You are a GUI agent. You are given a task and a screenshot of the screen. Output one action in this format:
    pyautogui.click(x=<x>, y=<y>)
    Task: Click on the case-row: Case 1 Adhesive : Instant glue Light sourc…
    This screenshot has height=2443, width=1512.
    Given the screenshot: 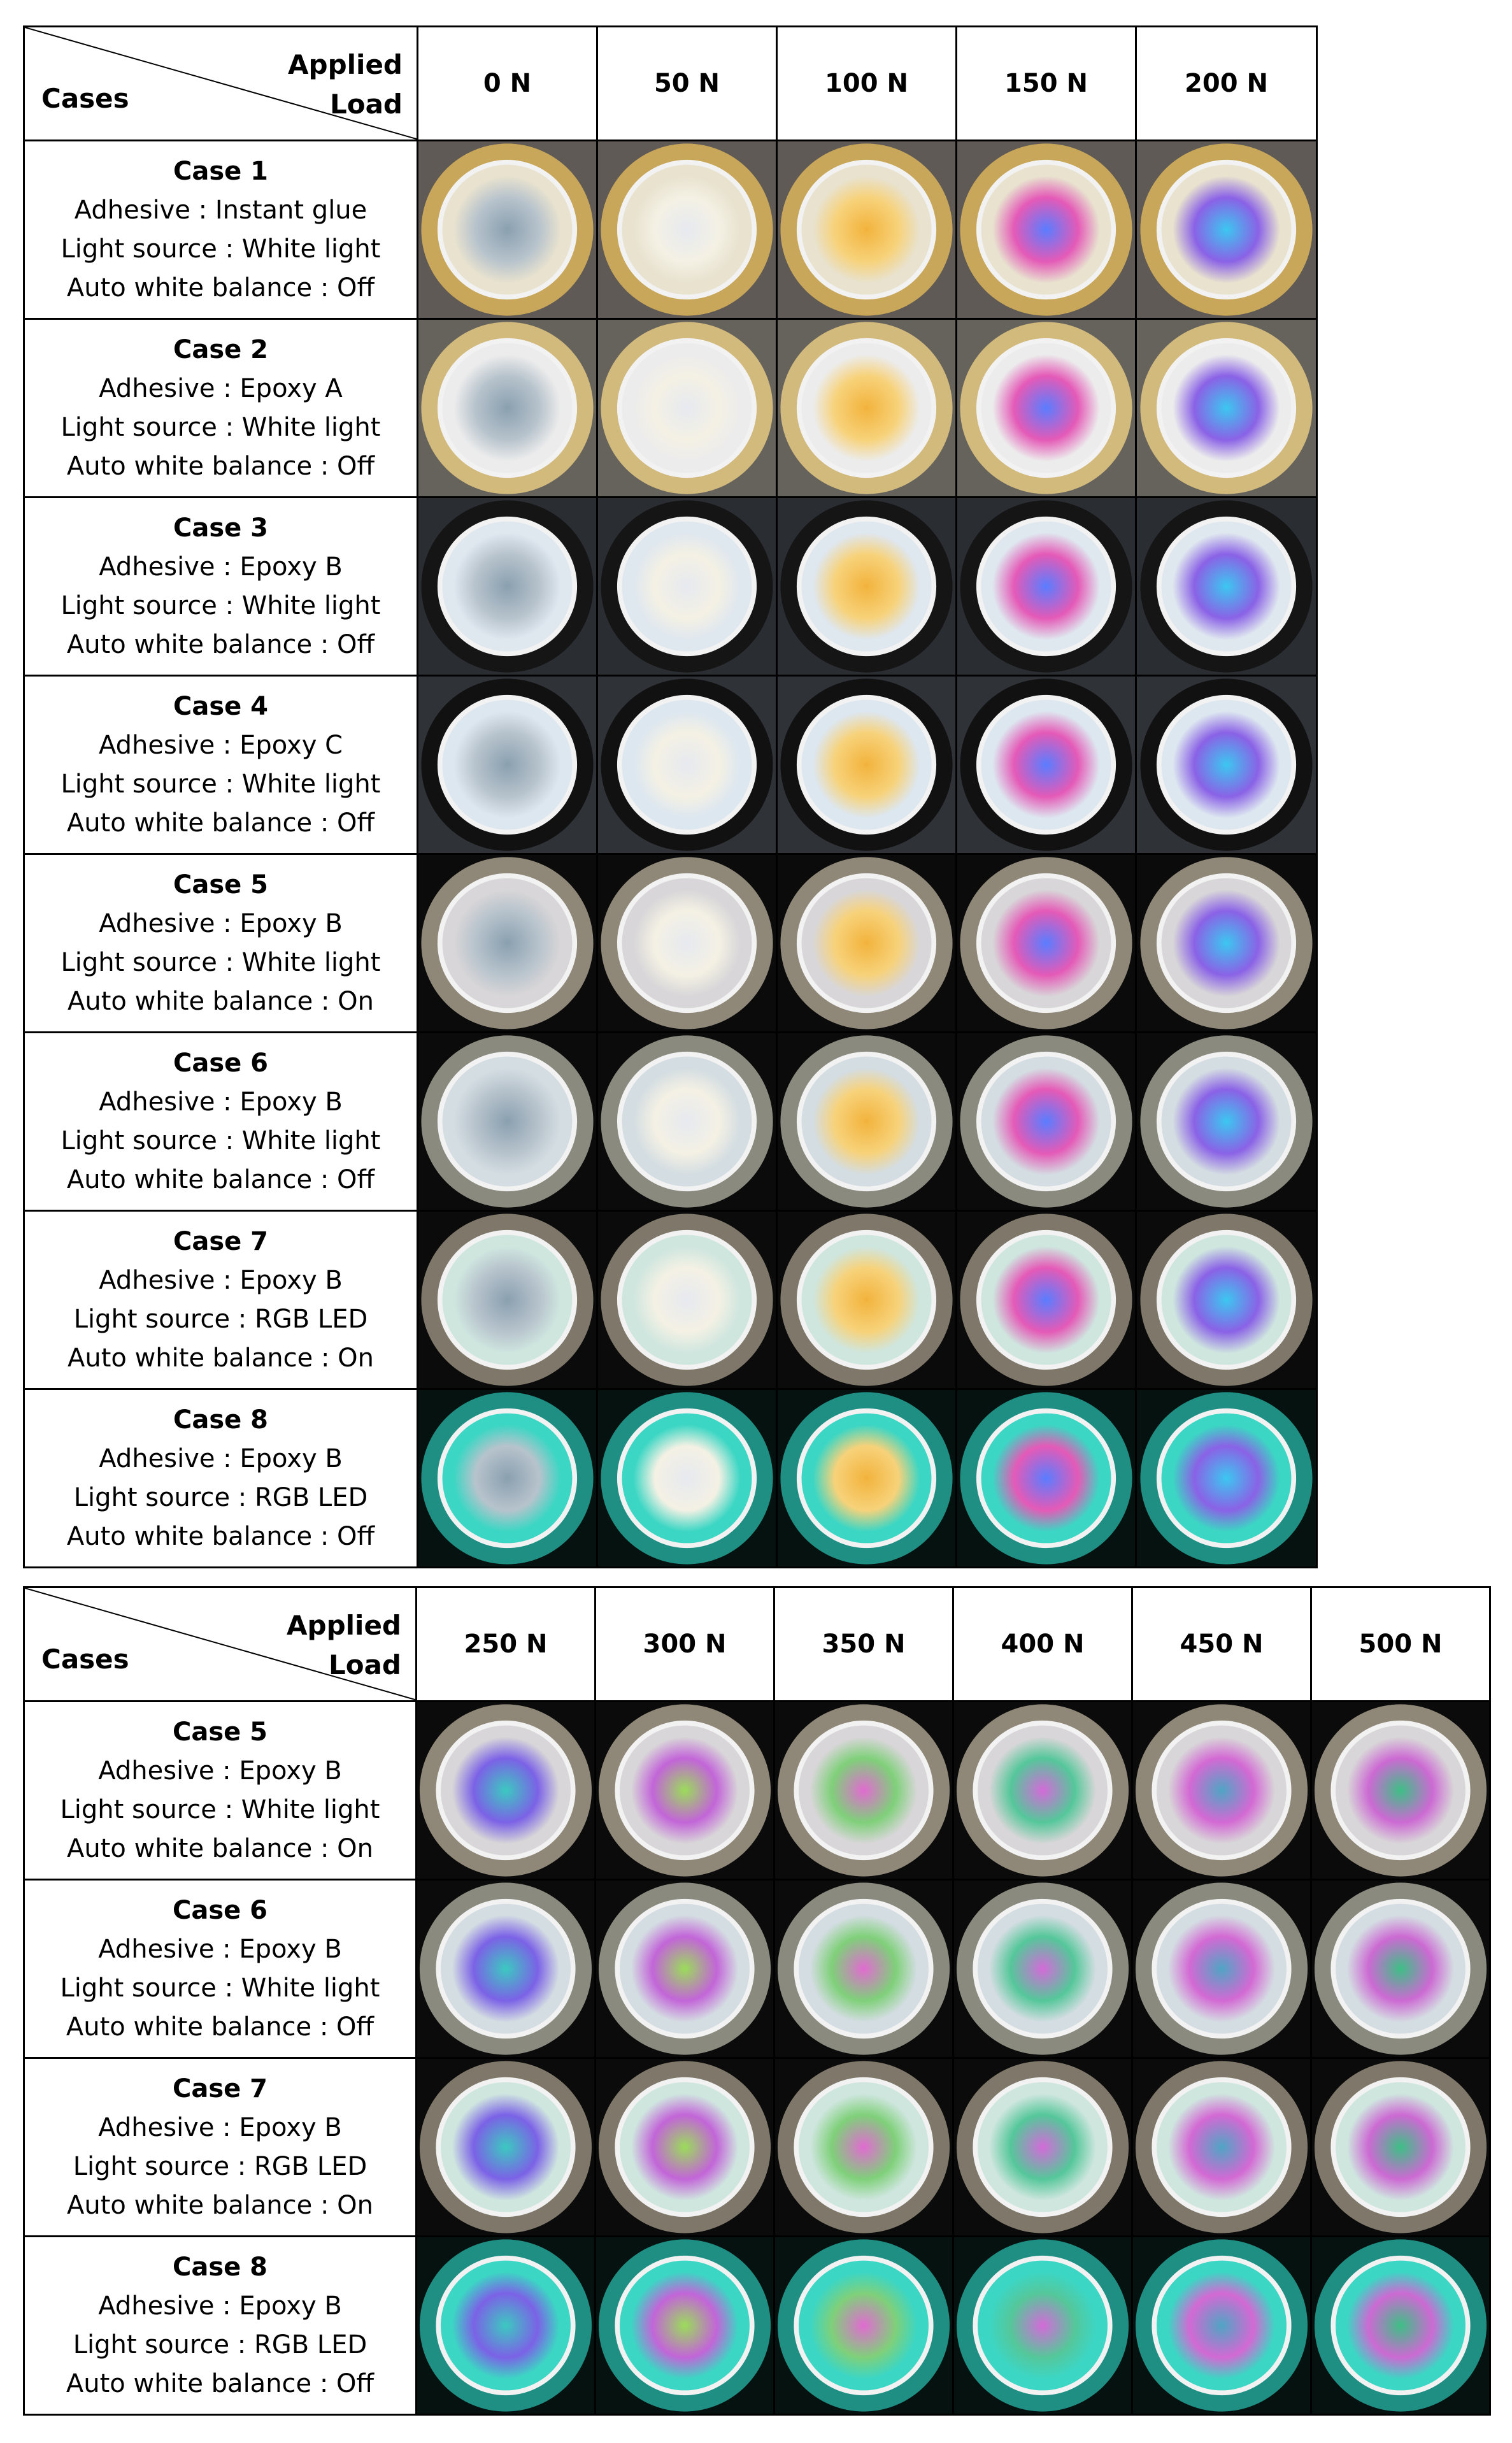 What is the action you would take?
    pyautogui.click(x=670, y=230)
    